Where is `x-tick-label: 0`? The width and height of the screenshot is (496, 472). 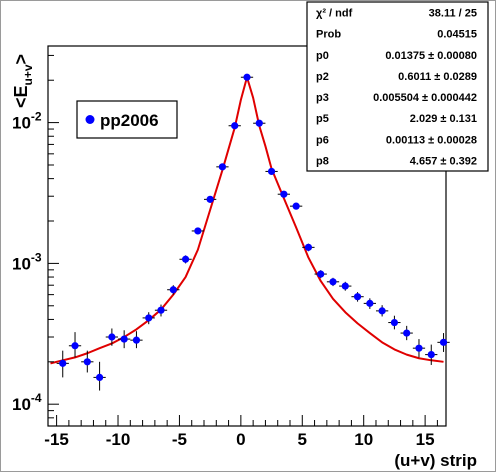 x-tick-label: 0 is located at coordinates (240, 439).